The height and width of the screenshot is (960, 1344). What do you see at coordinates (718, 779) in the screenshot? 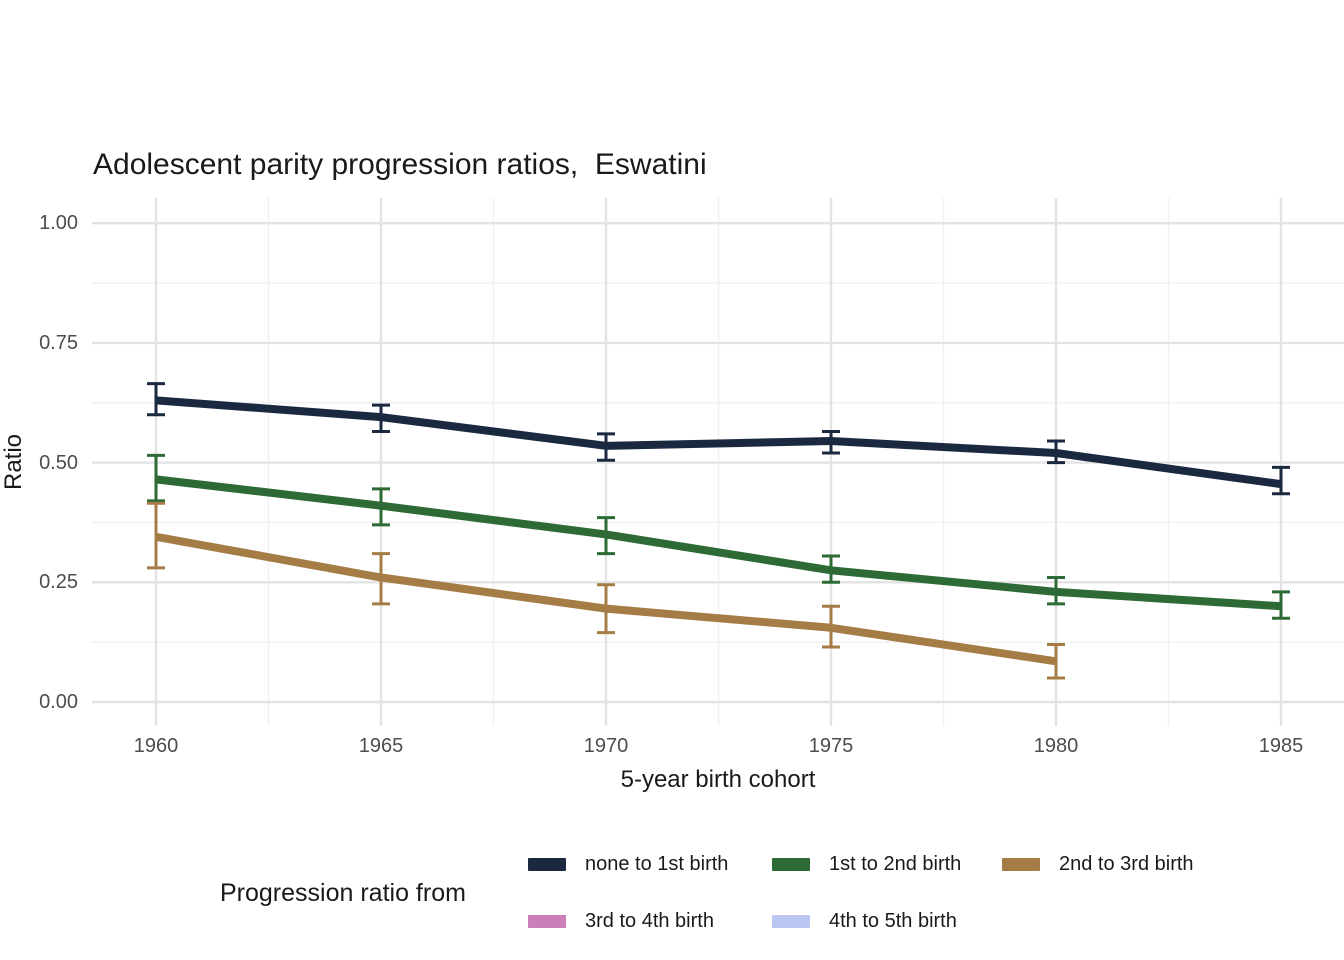
I see `x-axis-title: 5-year birth cohort` at bounding box center [718, 779].